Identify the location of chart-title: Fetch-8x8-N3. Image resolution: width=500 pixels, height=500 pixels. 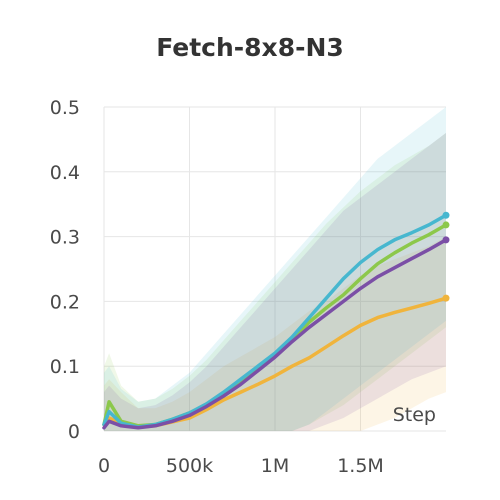
(250, 47).